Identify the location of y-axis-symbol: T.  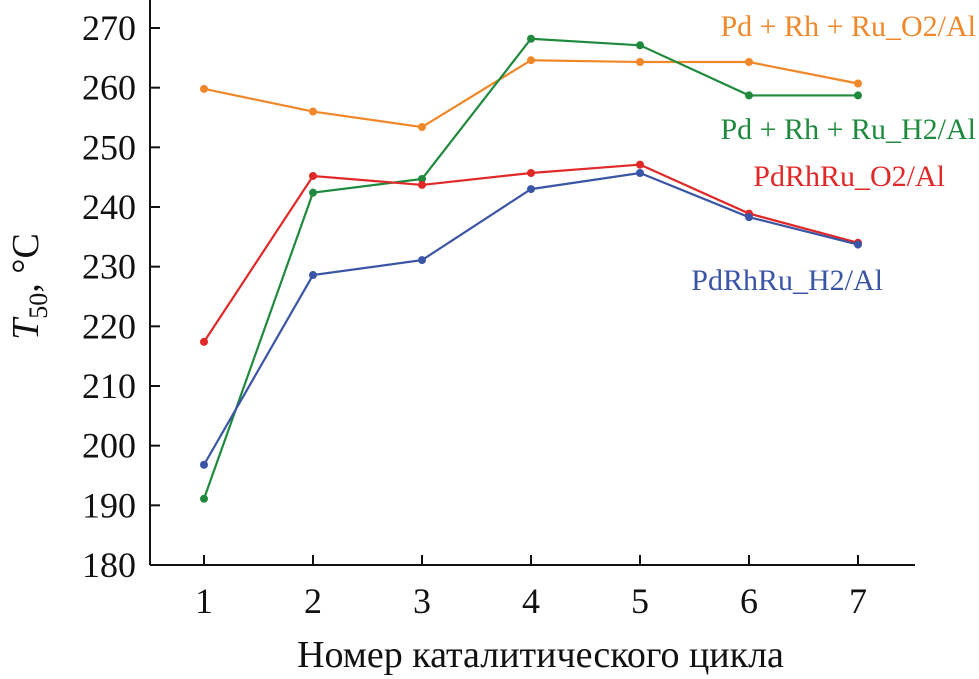
(26, 328).